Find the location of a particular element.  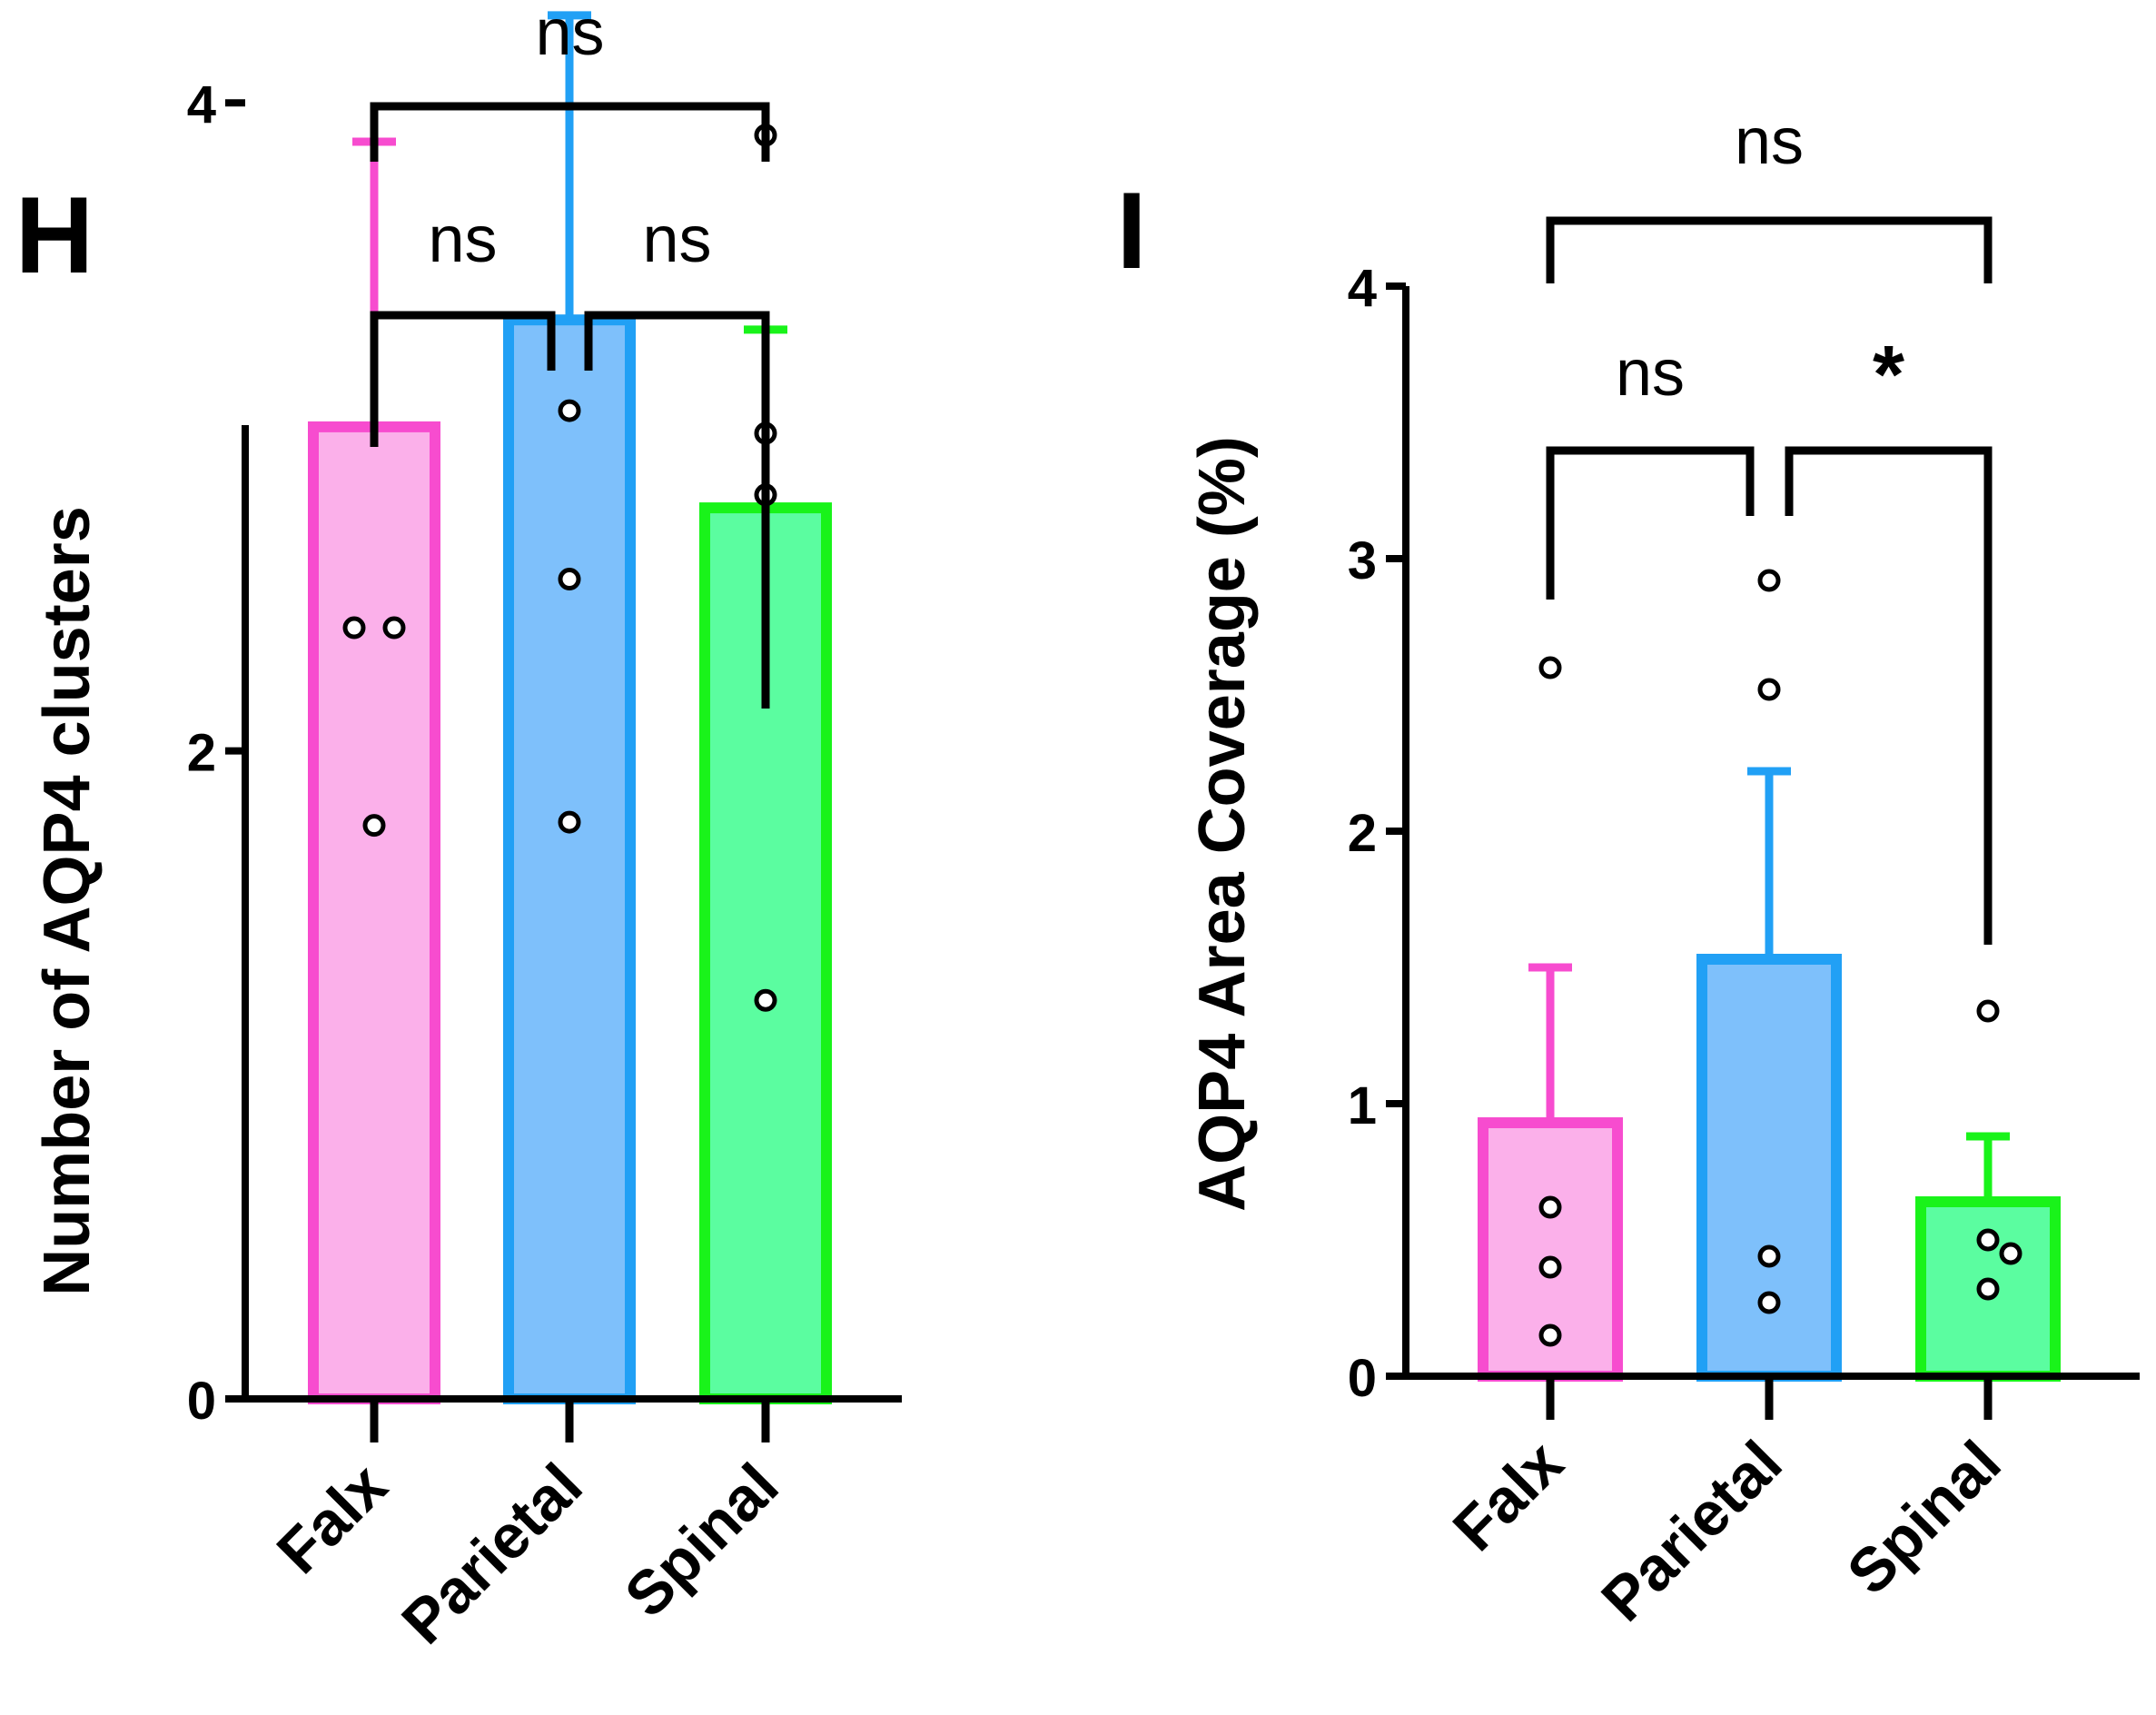

panel-letter-h: H is located at coordinates (54, 235).